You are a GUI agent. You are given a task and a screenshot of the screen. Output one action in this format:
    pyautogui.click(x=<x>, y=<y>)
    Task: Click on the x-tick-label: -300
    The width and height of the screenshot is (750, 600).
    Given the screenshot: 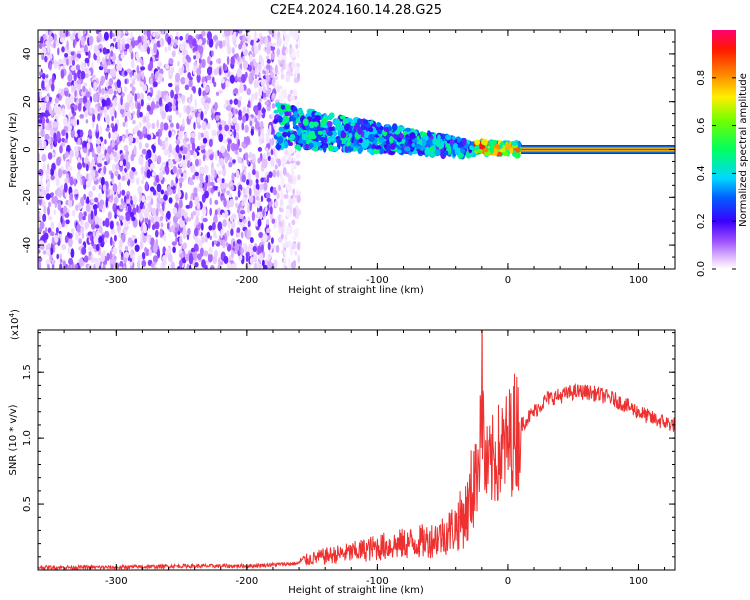 What is the action you would take?
    pyautogui.click(x=116, y=280)
    